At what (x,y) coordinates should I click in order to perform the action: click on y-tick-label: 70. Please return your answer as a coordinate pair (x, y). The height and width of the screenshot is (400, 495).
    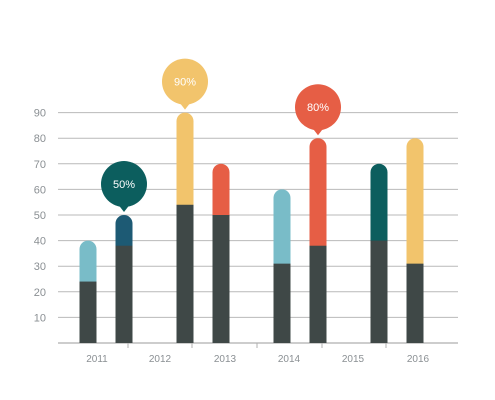
    Looking at the image, I should click on (40, 165).